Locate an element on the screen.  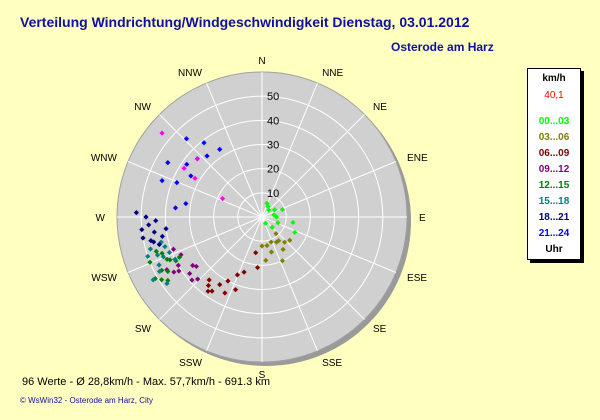
radial-tick-label: 10 is located at coordinates (273, 194).